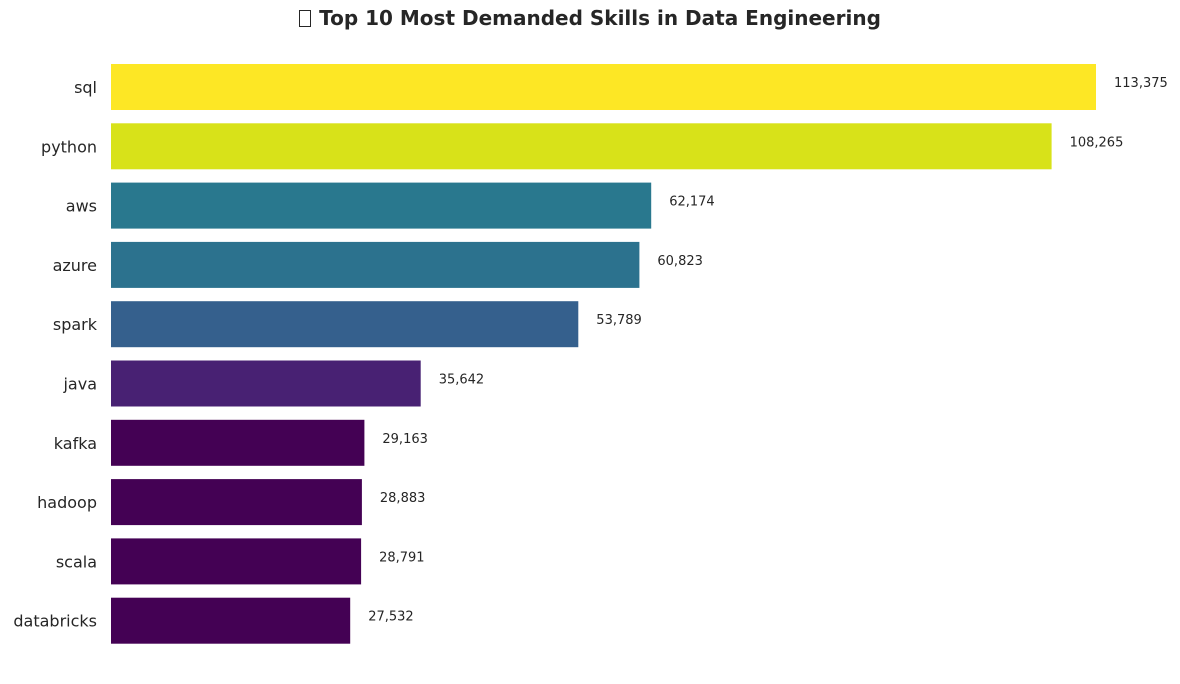  What do you see at coordinates (381, 205) in the screenshot?
I see `bar-aws` at bounding box center [381, 205].